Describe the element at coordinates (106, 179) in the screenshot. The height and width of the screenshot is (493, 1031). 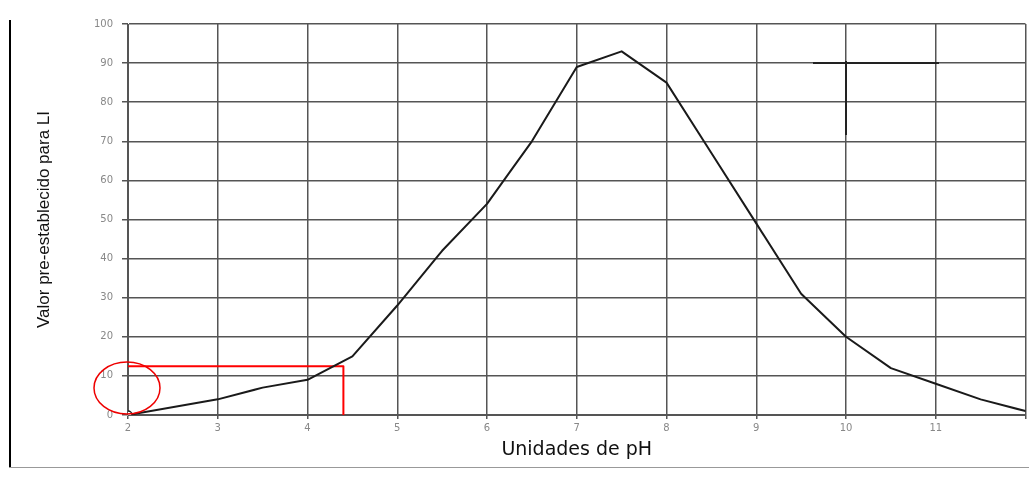
I see `y-tick-label: 60` at that location.